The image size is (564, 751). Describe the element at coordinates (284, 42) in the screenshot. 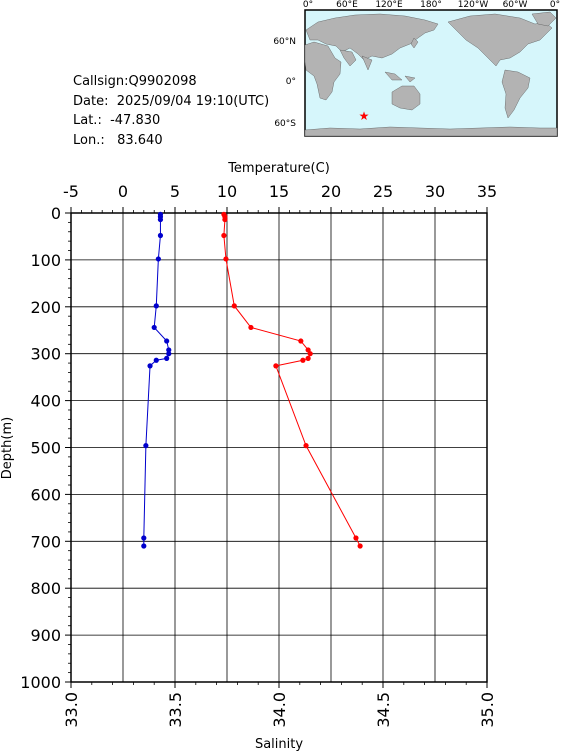

I see `map-lat-label-0: 60°N` at that location.